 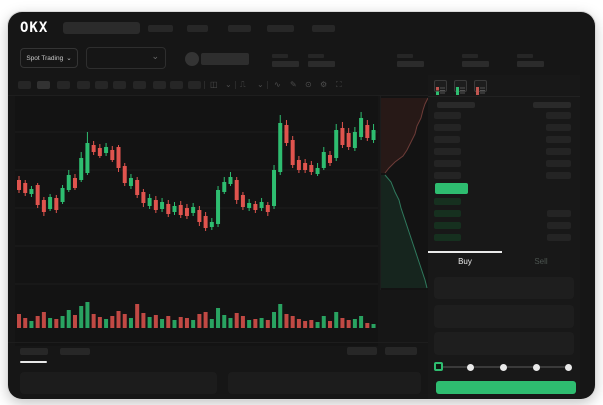 I want to click on pair-selector-dropdown: ⌄, so click(x=126, y=58).